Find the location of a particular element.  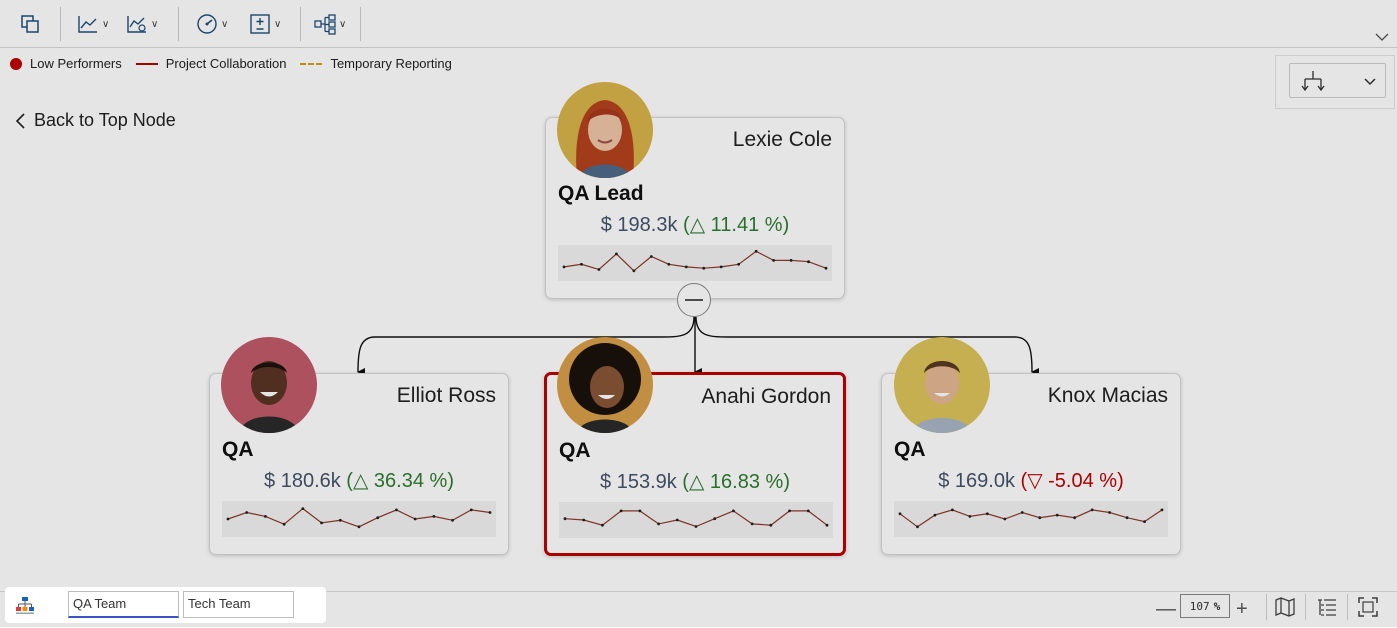

node-amount: $ 169.0k is located at coordinates (976, 481).